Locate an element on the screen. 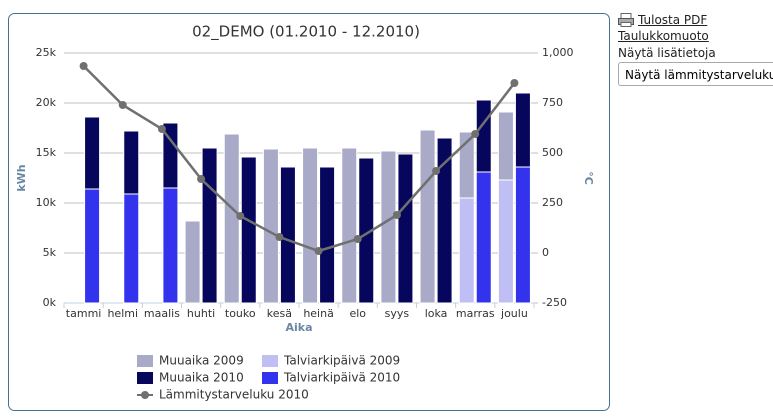  x-tick-label: tammi is located at coordinates (84, 313).